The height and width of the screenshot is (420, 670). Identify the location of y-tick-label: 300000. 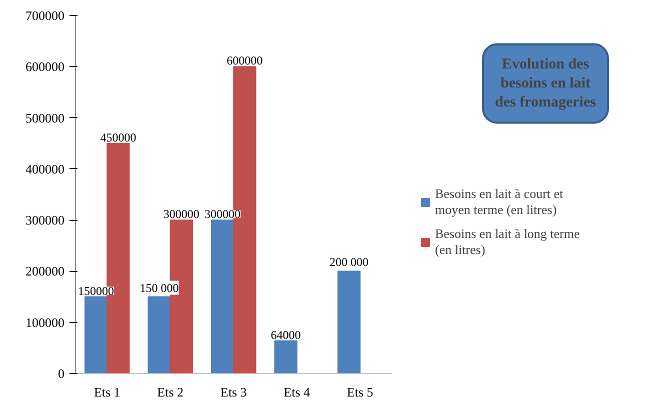
(45, 220).